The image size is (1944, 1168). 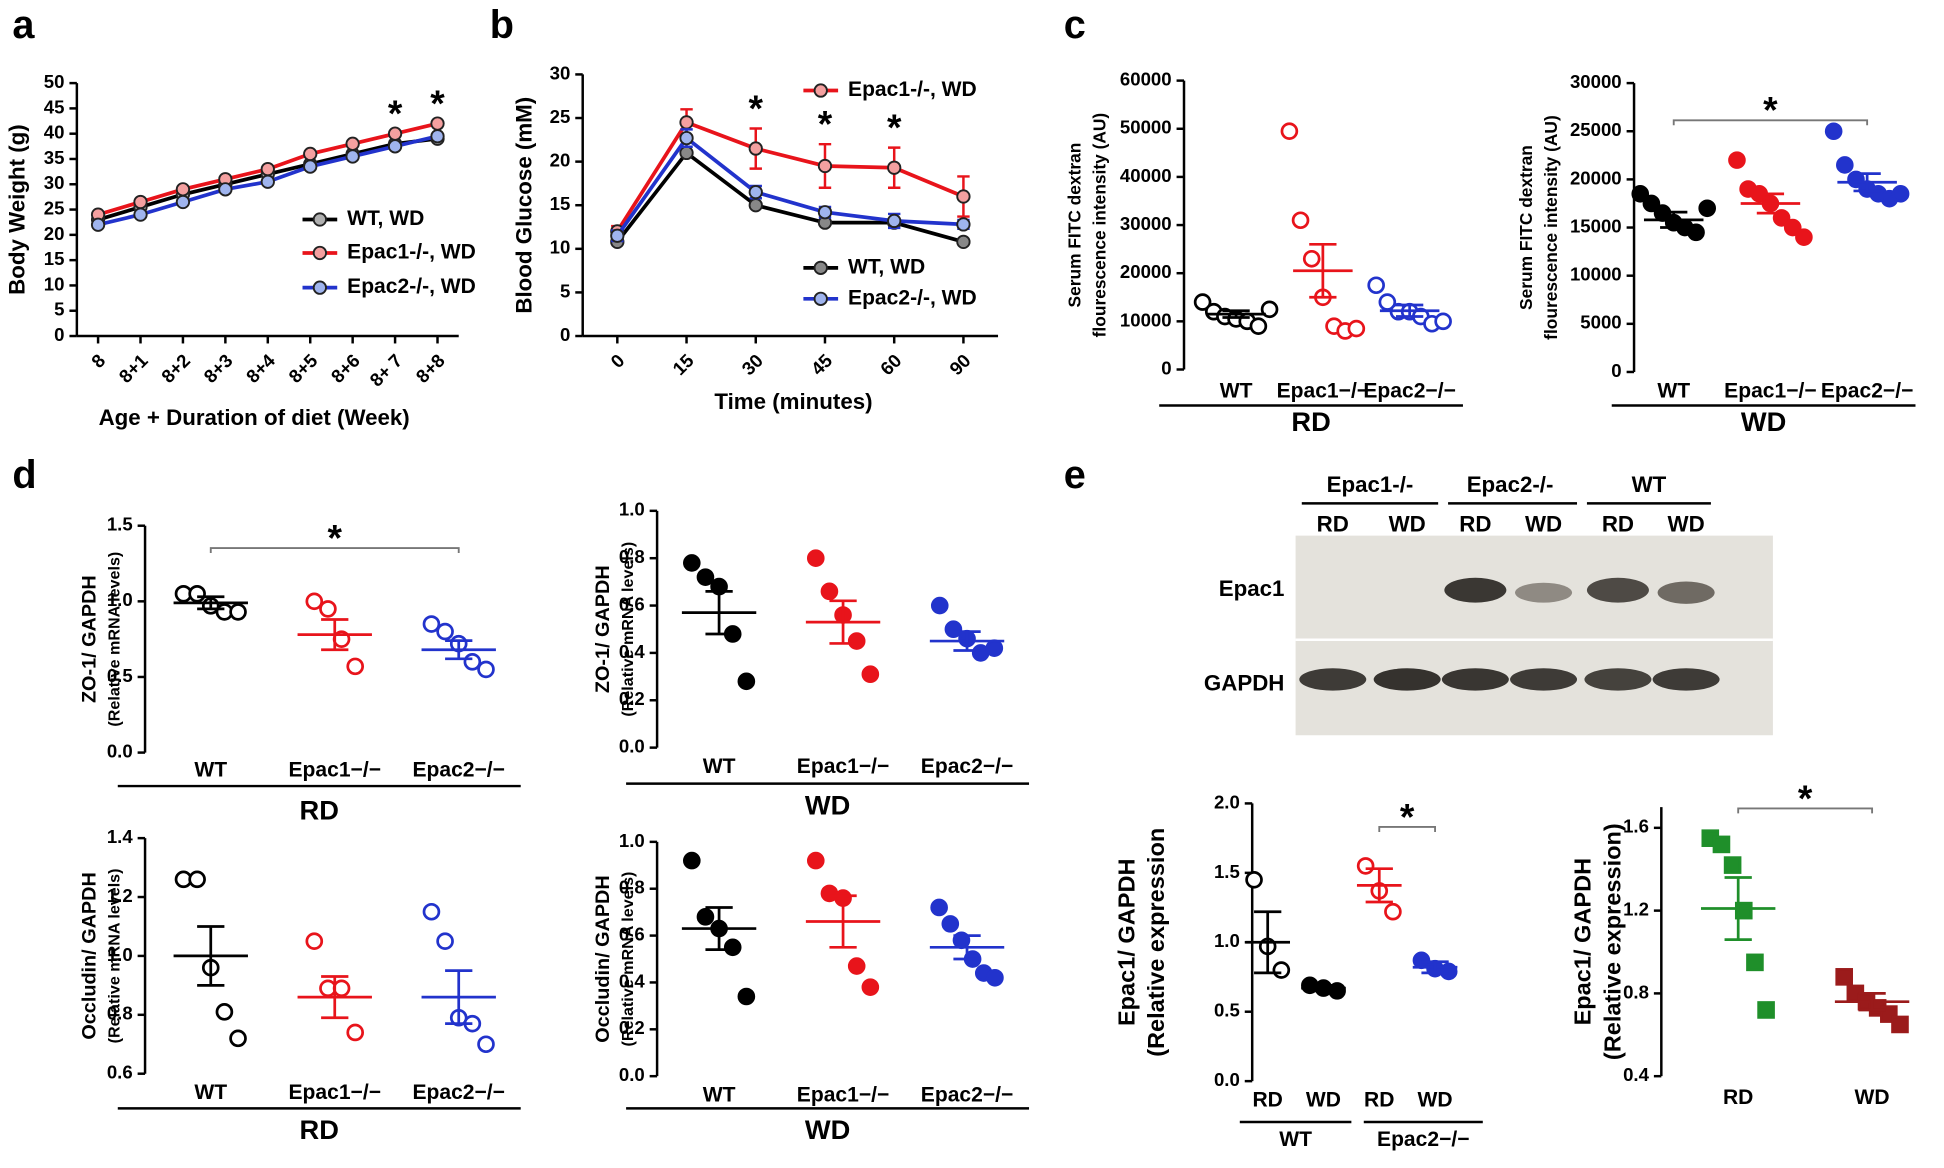 I want to click on legend-label: Epac2-/-, WD, so click(x=411, y=286).